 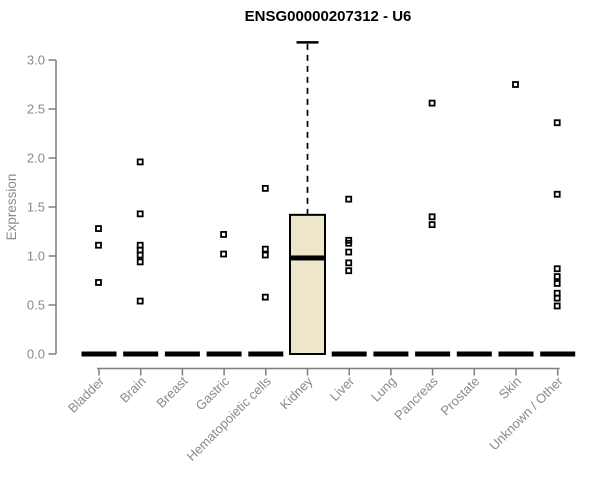 What do you see at coordinates (86, 394) in the screenshot?
I see `x-tick-label: Bladder` at bounding box center [86, 394].